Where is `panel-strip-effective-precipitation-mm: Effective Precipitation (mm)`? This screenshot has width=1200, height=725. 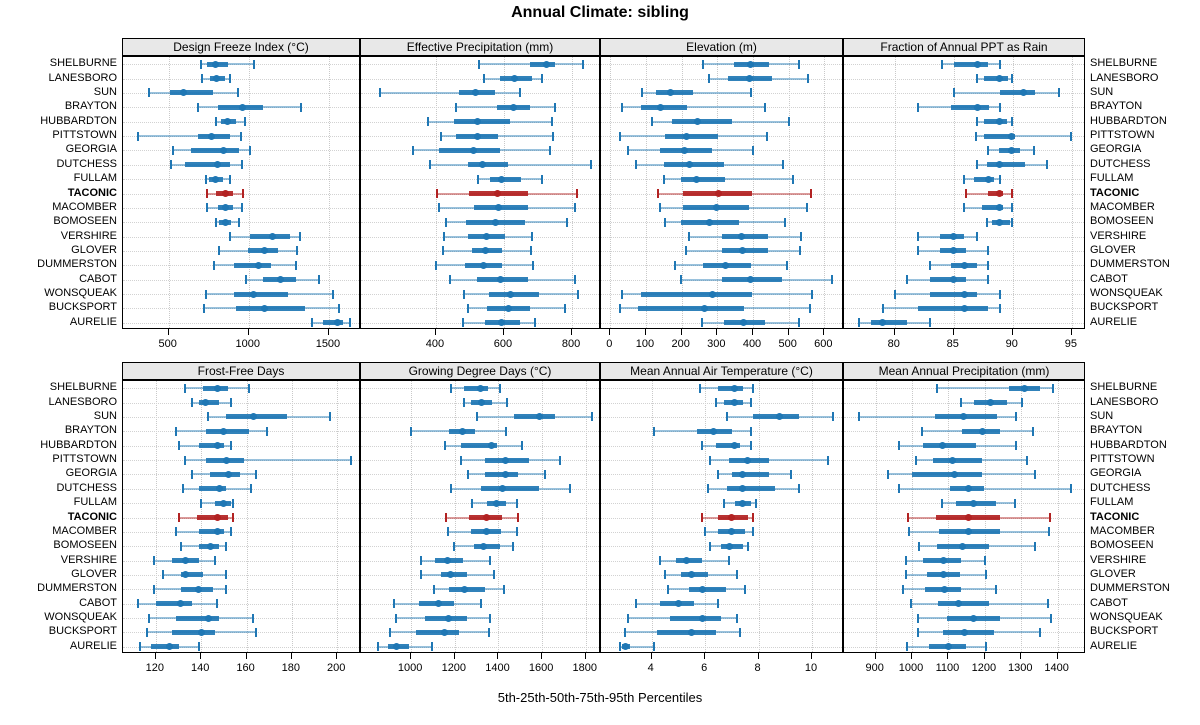 panel-strip-effective-precipitation-mm: Effective Precipitation (mm) is located at coordinates (480, 47).